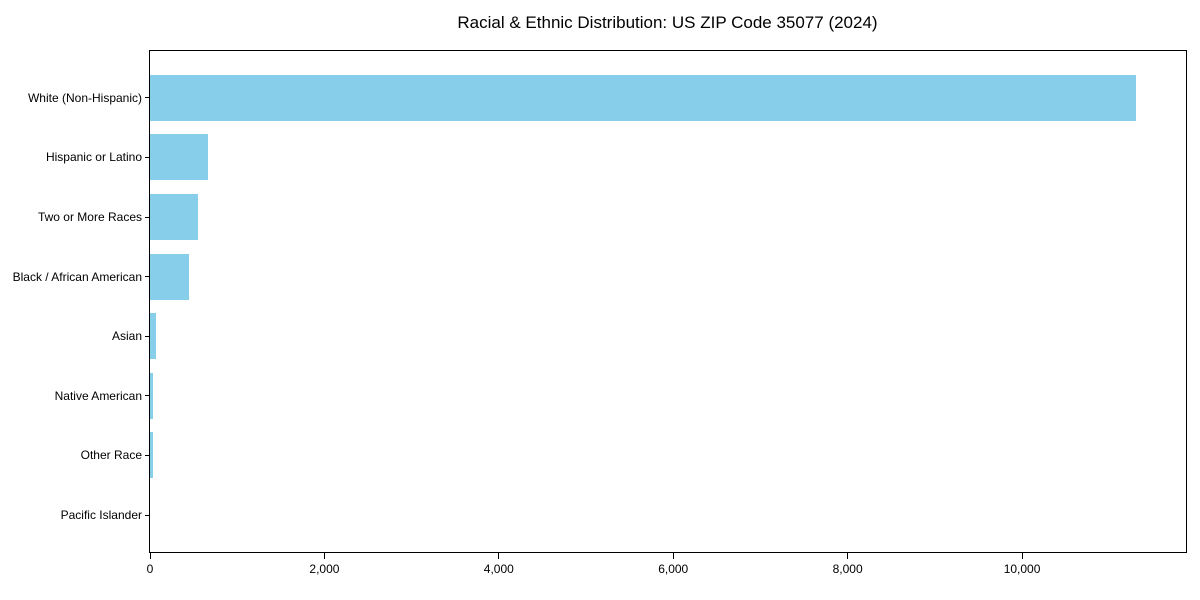 The width and height of the screenshot is (1200, 600). What do you see at coordinates (147, 157) in the screenshot?
I see `y-tick-hispanic-or-latino` at bounding box center [147, 157].